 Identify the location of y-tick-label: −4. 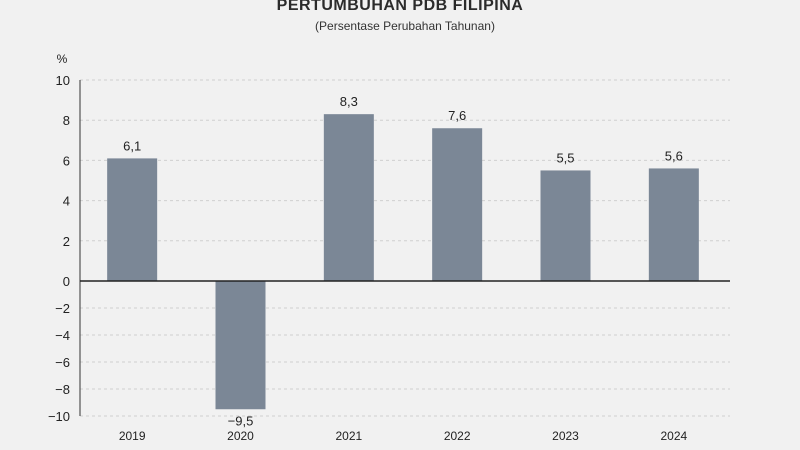
(62, 335).